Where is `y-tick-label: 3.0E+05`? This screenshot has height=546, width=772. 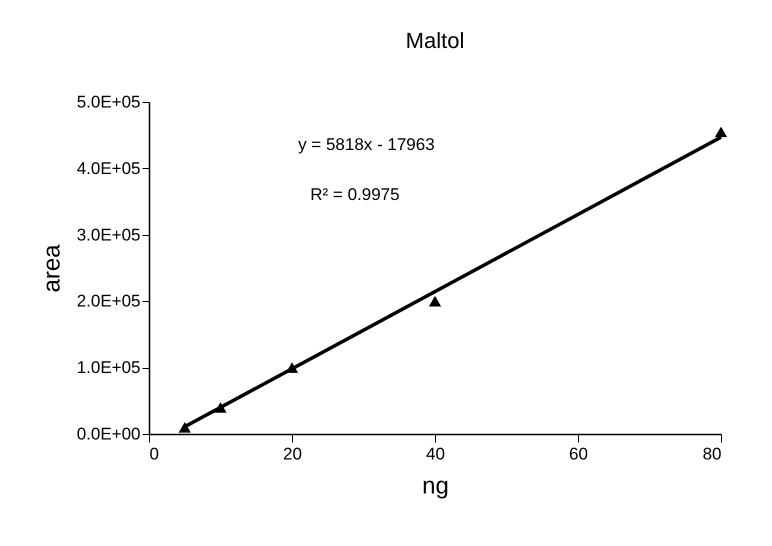 y-tick-label: 3.0E+05 is located at coordinates (108, 234).